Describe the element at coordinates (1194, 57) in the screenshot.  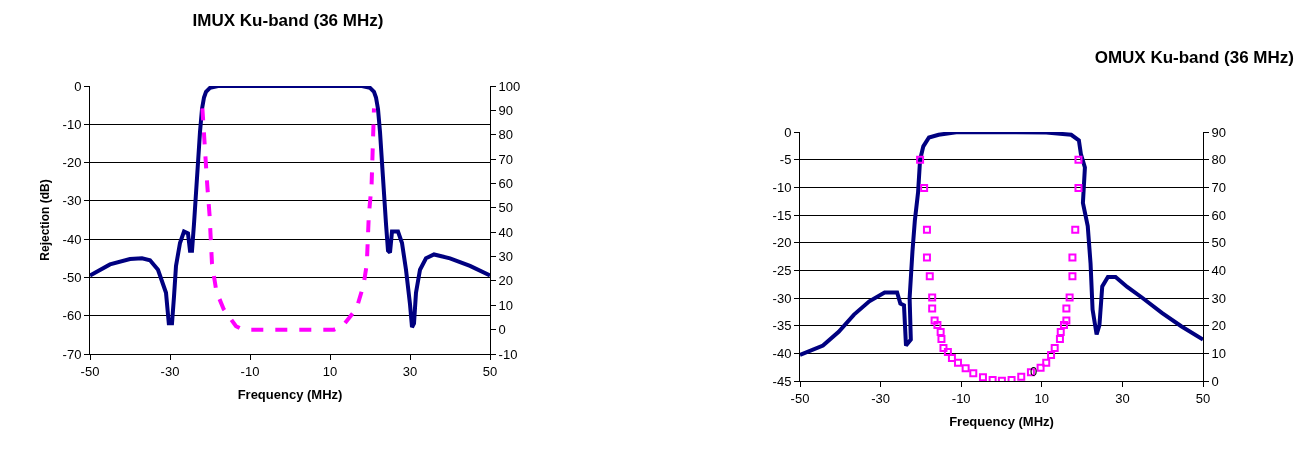
I see `chart-title: OMUX Ku-band (36 MHz)` at that location.